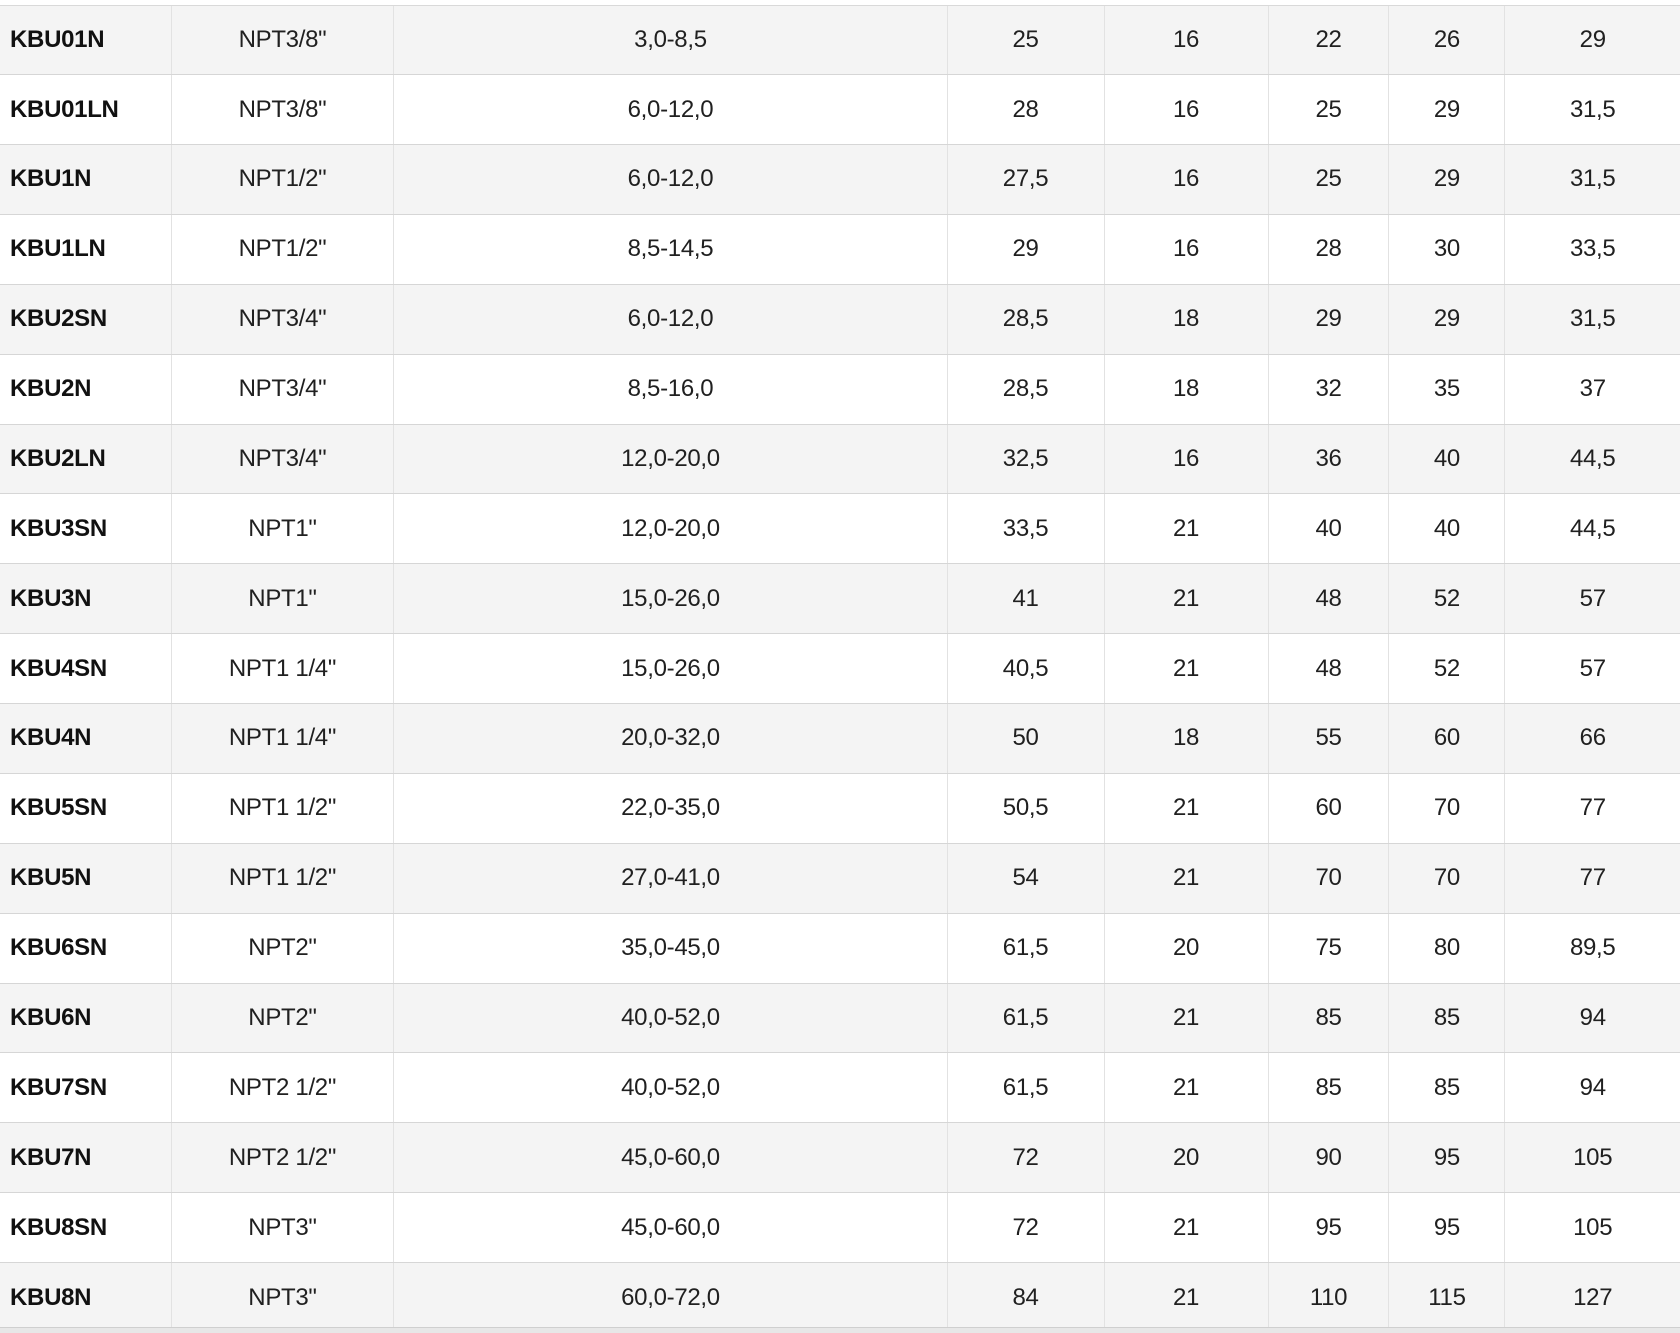 Image resolution: width=1680 pixels, height=1333 pixels. What do you see at coordinates (1447, 738) in the screenshot?
I see `cell-dim-d: 60` at bounding box center [1447, 738].